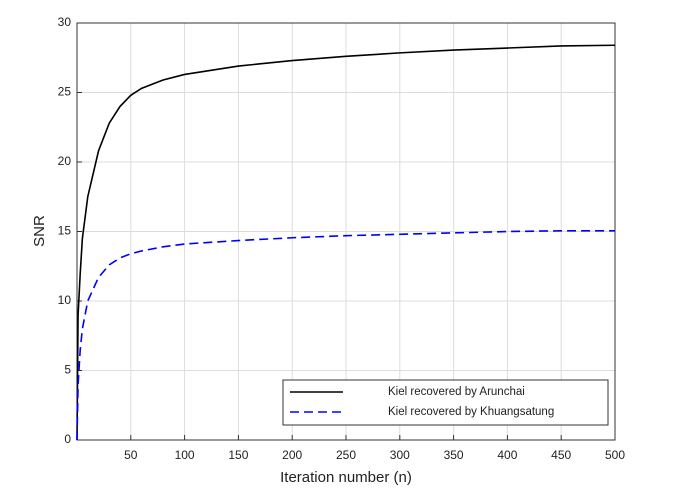 The height and width of the screenshot is (490, 673). Describe the element at coordinates (39, 231) in the screenshot. I see `y-axis-label: SNR` at that location.